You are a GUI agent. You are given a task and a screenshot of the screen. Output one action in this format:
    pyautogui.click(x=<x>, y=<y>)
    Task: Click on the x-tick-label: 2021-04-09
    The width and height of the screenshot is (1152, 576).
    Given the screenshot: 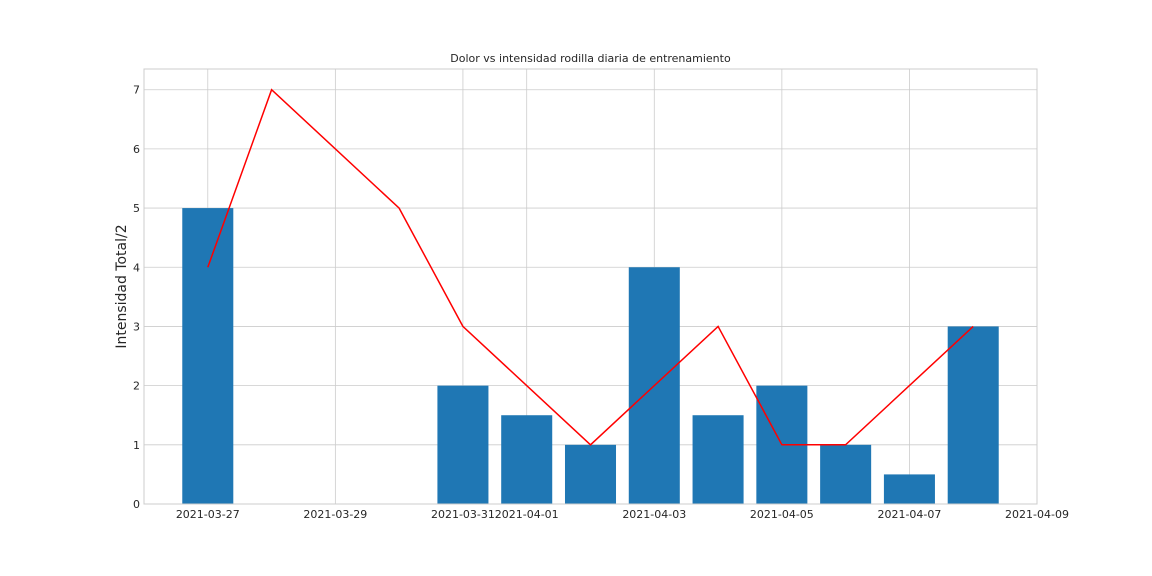 What is the action you would take?
    pyautogui.click(x=1037, y=514)
    